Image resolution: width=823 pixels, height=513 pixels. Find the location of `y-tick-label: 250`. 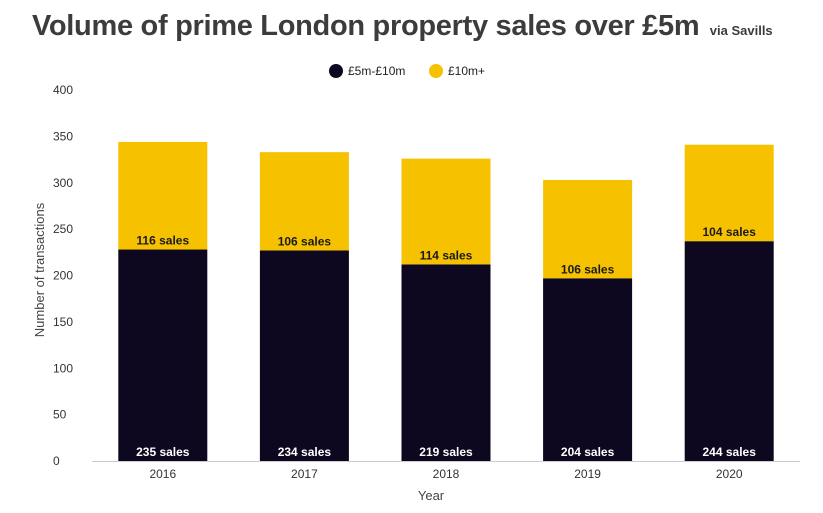

y-tick-label: 250 is located at coordinates (63, 229).